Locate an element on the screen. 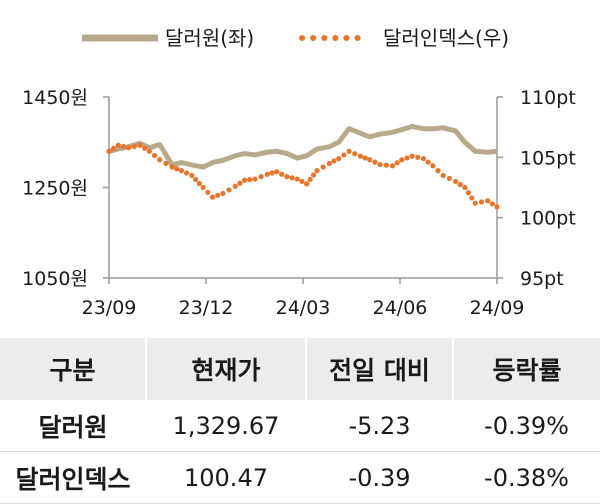 The height and width of the screenshot is (504, 600). row-name-dxy: 달러인덱스 is located at coordinates (73, 477).